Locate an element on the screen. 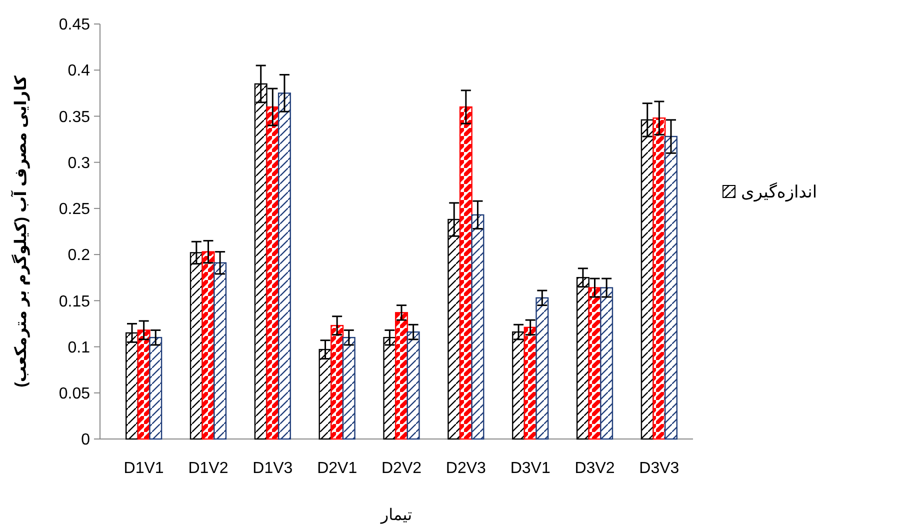 The height and width of the screenshot is (532, 903). y-tick-label: 0.1 is located at coordinates (79, 347).